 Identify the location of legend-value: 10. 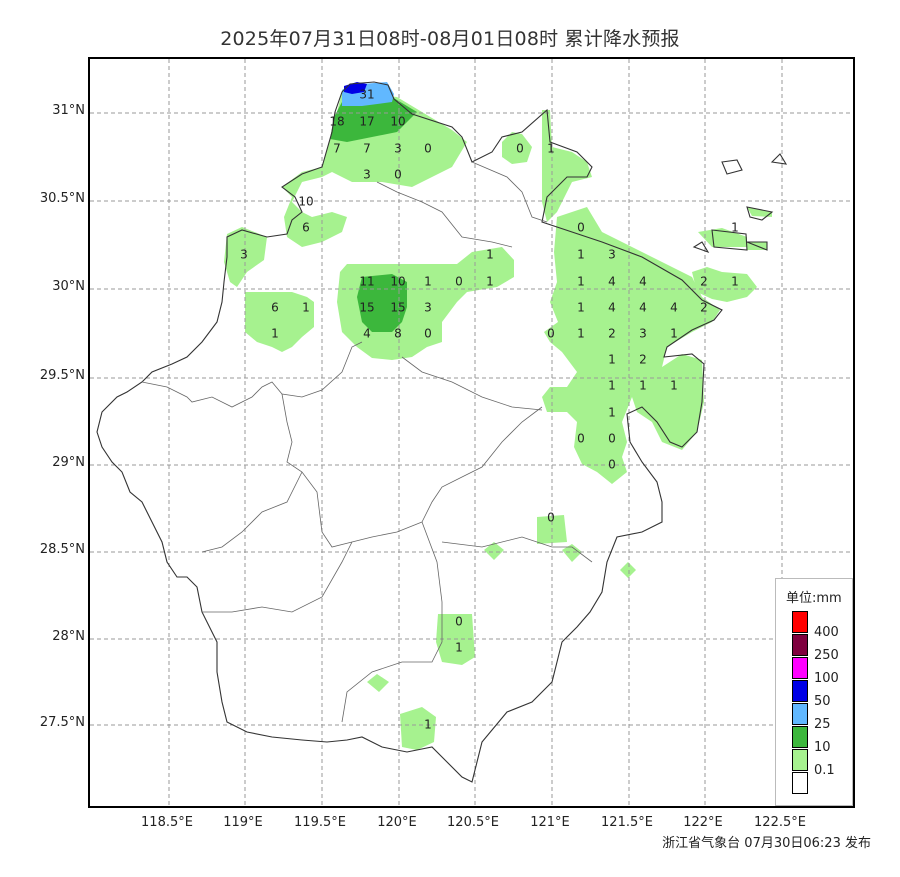
(822, 747).